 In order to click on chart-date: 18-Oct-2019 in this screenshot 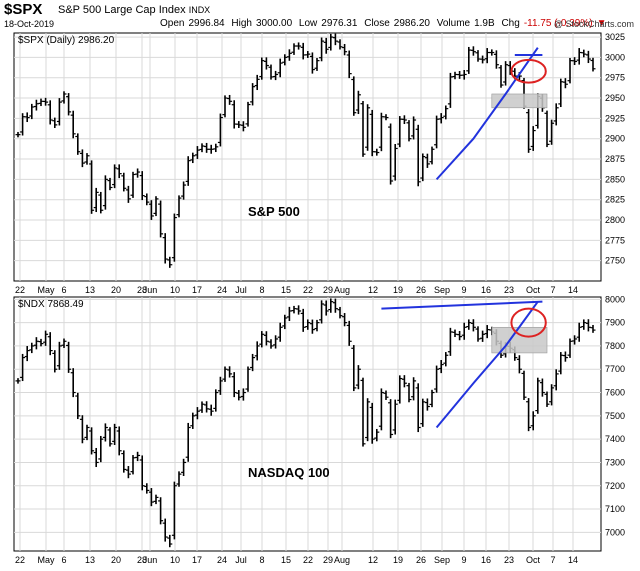, I will do `click(29, 24)`.